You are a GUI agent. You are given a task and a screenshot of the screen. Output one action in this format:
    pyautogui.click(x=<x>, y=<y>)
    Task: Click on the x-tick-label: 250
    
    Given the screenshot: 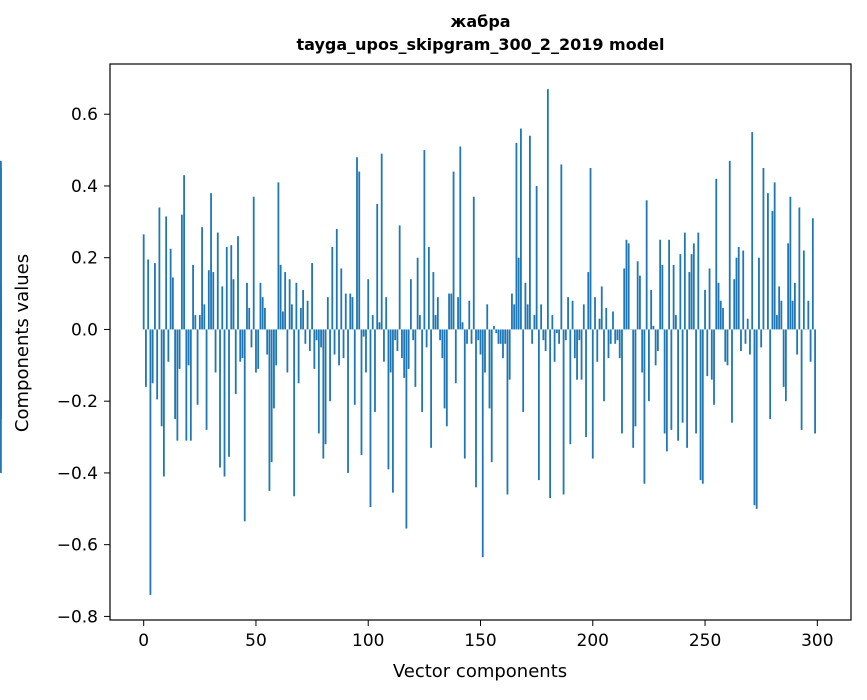 What is the action you would take?
    pyautogui.click(x=705, y=641)
    